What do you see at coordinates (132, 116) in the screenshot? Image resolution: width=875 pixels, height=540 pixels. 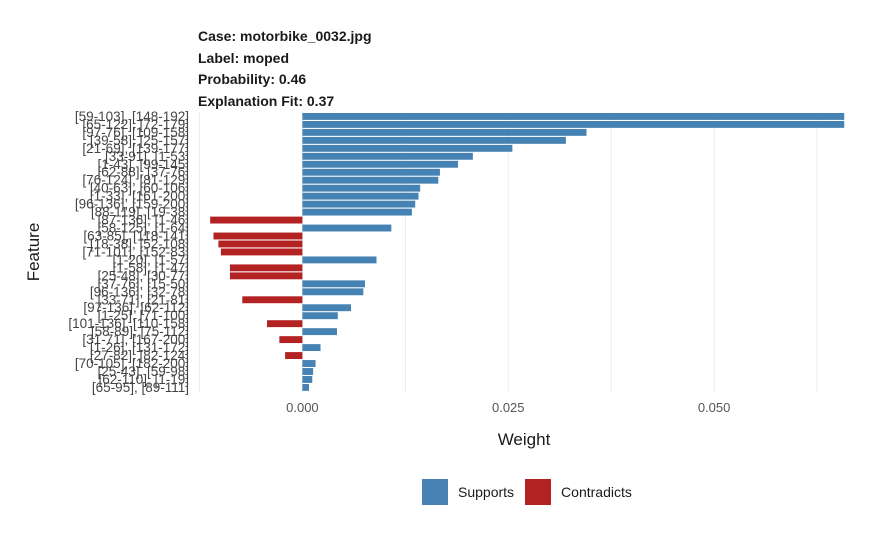 I see `feature-tick-label: [59-103], [148-192]` at bounding box center [132, 116].